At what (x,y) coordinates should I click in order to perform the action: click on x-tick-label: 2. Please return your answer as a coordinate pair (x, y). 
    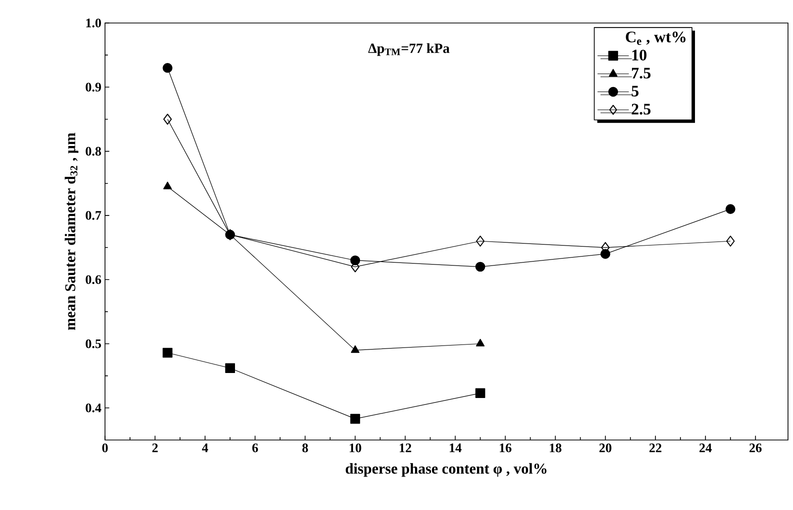
    Looking at the image, I should click on (155, 448).